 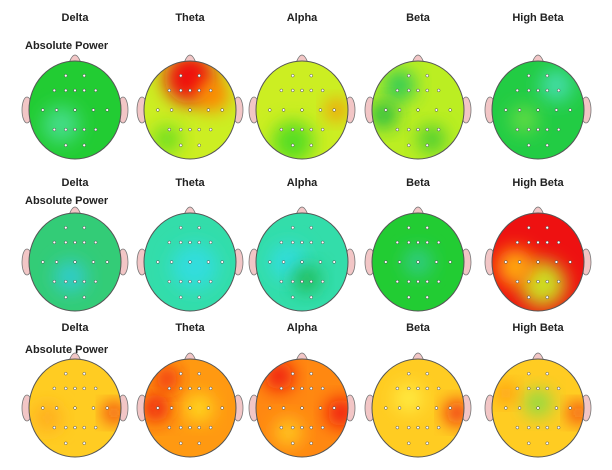 What do you see at coordinates (190, 328) in the screenshot?
I see `band-label: Theta` at bounding box center [190, 328].